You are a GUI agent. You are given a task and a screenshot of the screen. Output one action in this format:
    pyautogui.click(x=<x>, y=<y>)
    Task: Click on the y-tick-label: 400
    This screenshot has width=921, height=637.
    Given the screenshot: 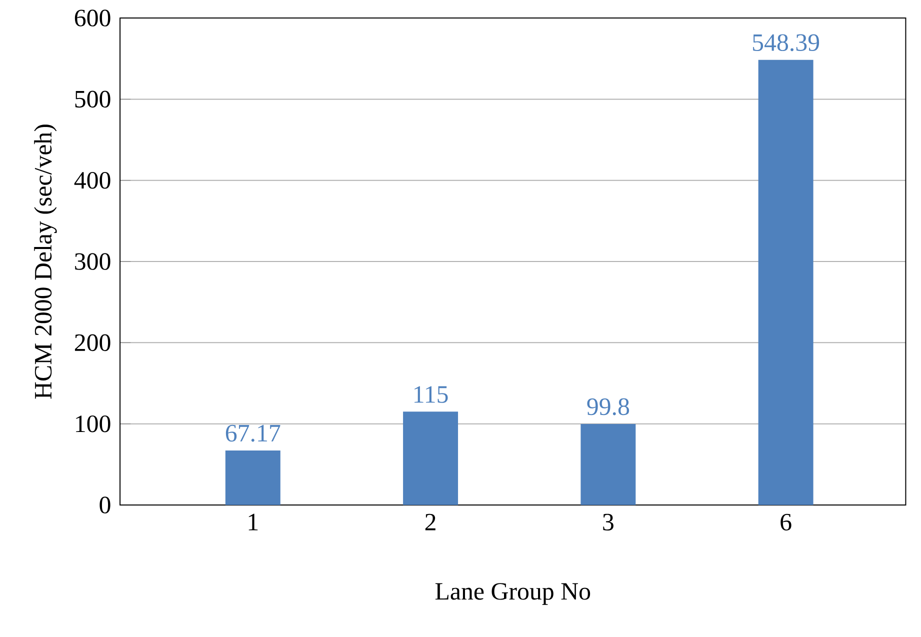 What is the action you would take?
    pyautogui.click(x=92, y=180)
    